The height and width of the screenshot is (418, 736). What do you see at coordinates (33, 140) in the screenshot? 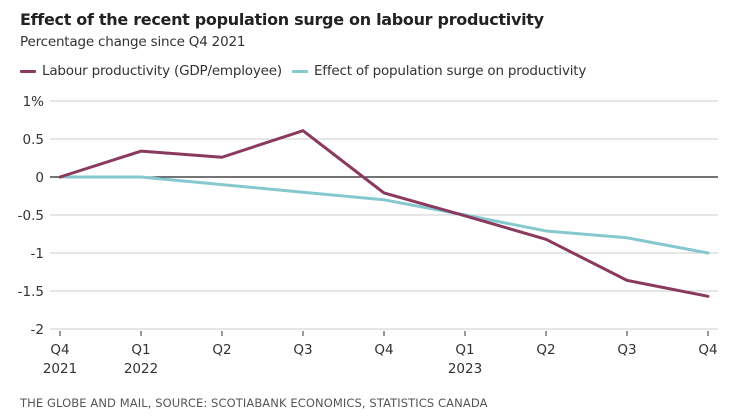
I see `y-tick-label: 0.5` at bounding box center [33, 140].